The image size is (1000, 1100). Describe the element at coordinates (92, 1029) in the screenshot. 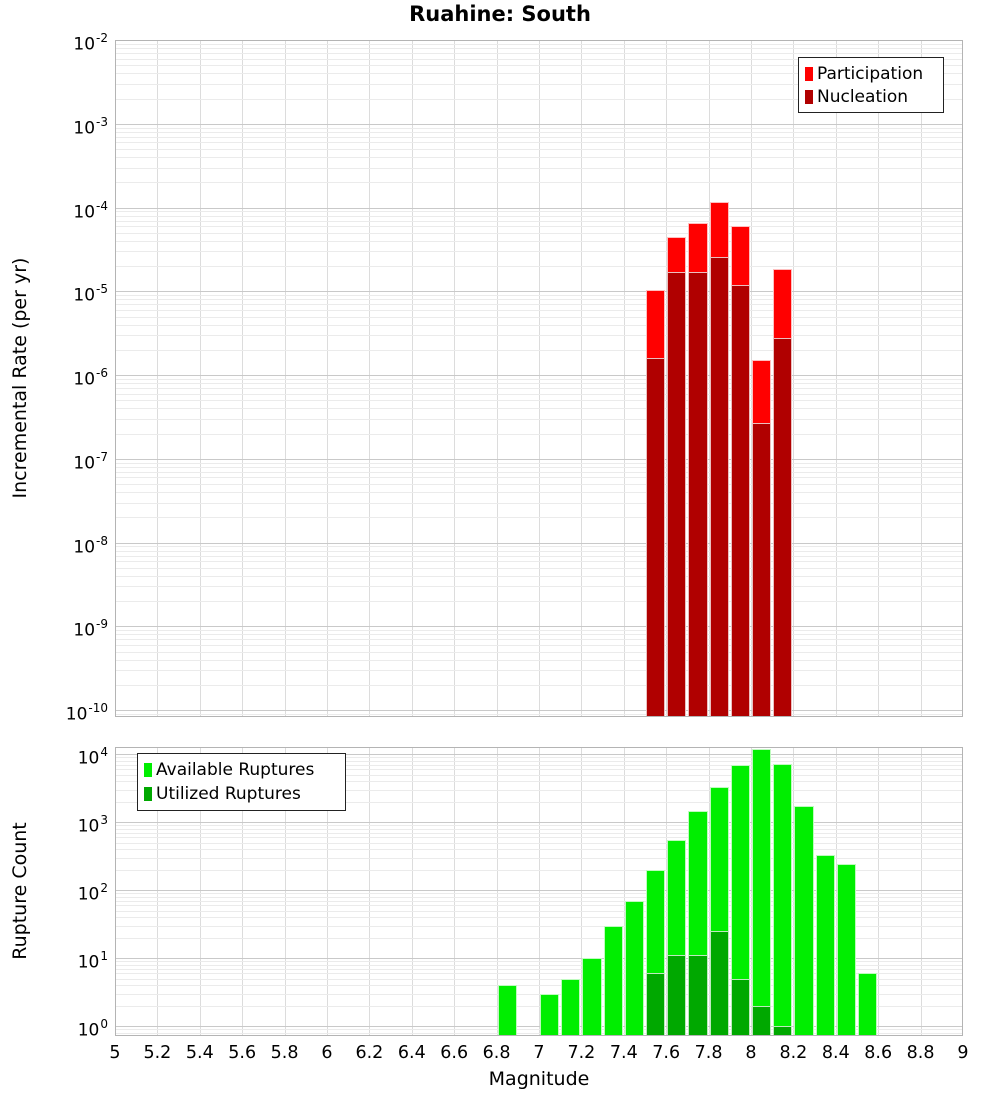

I see `y-tick-label: 10⁰` at that location.